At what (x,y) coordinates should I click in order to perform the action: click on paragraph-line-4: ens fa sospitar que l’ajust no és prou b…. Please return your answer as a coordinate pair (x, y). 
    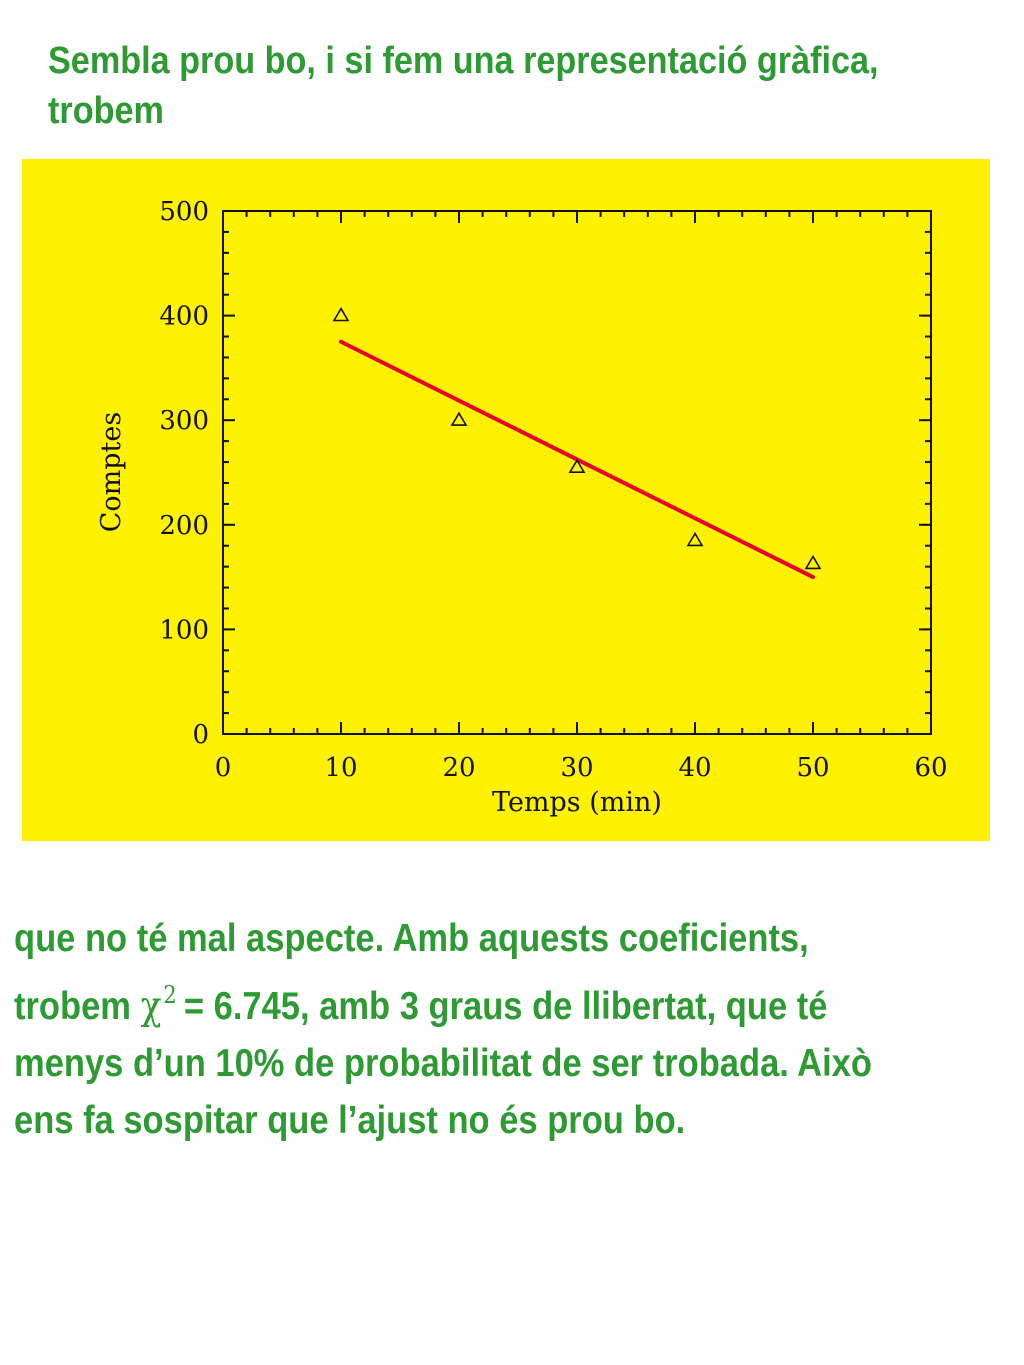
    Looking at the image, I should click on (350, 1120).